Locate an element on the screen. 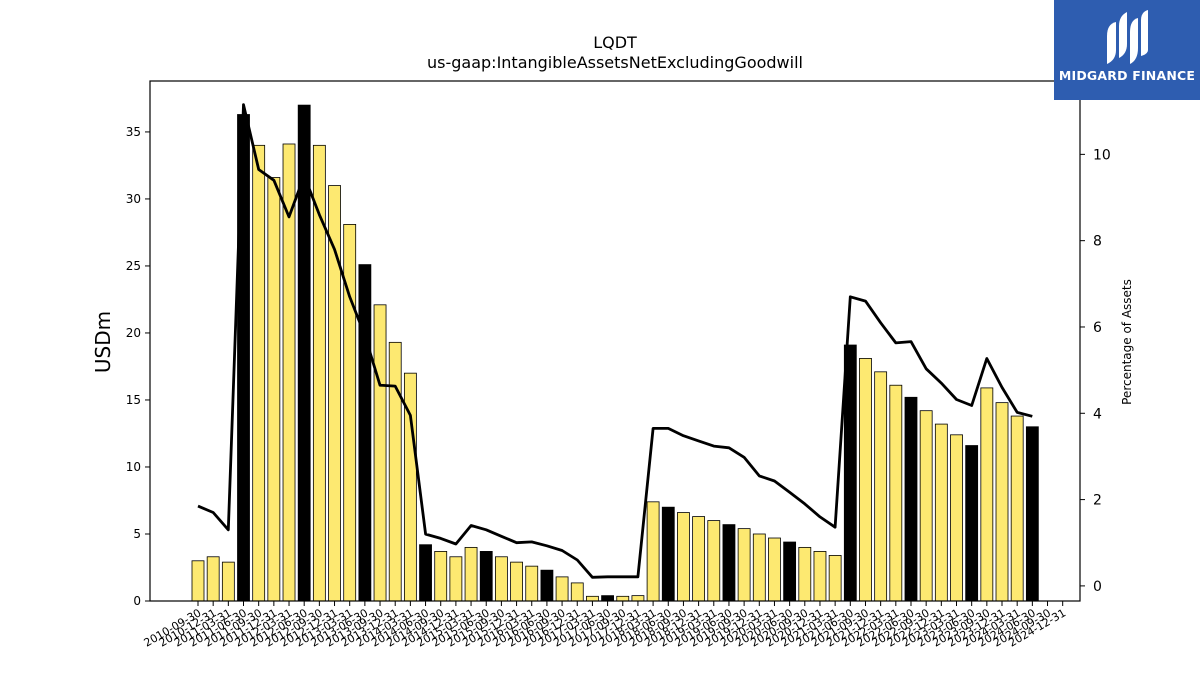 The width and height of the screenshot is (1200, 675). y-axis-ticks: 0 5 10 15 20 25 30 35 is located at coordinates (138, 366).